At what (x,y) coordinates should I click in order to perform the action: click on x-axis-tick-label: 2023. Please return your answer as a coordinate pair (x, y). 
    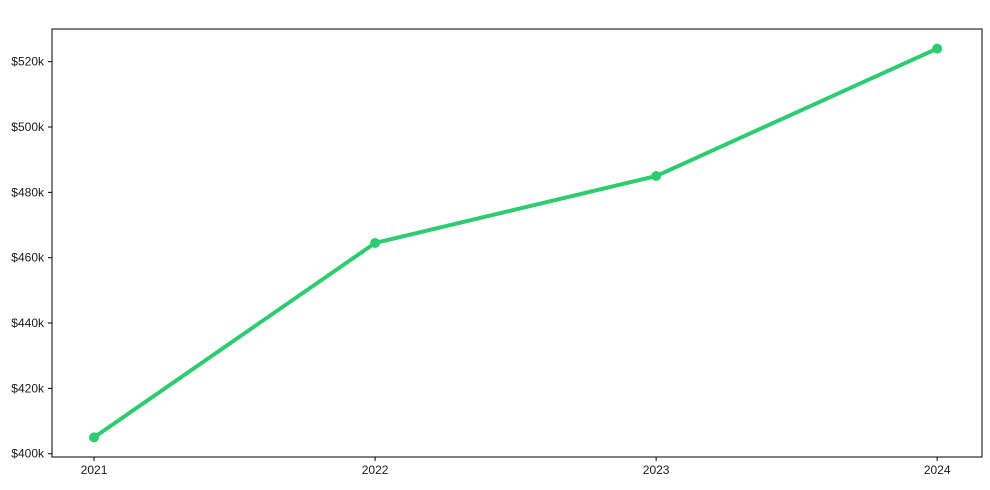
    Looking at the image, I should click on (656, 470).